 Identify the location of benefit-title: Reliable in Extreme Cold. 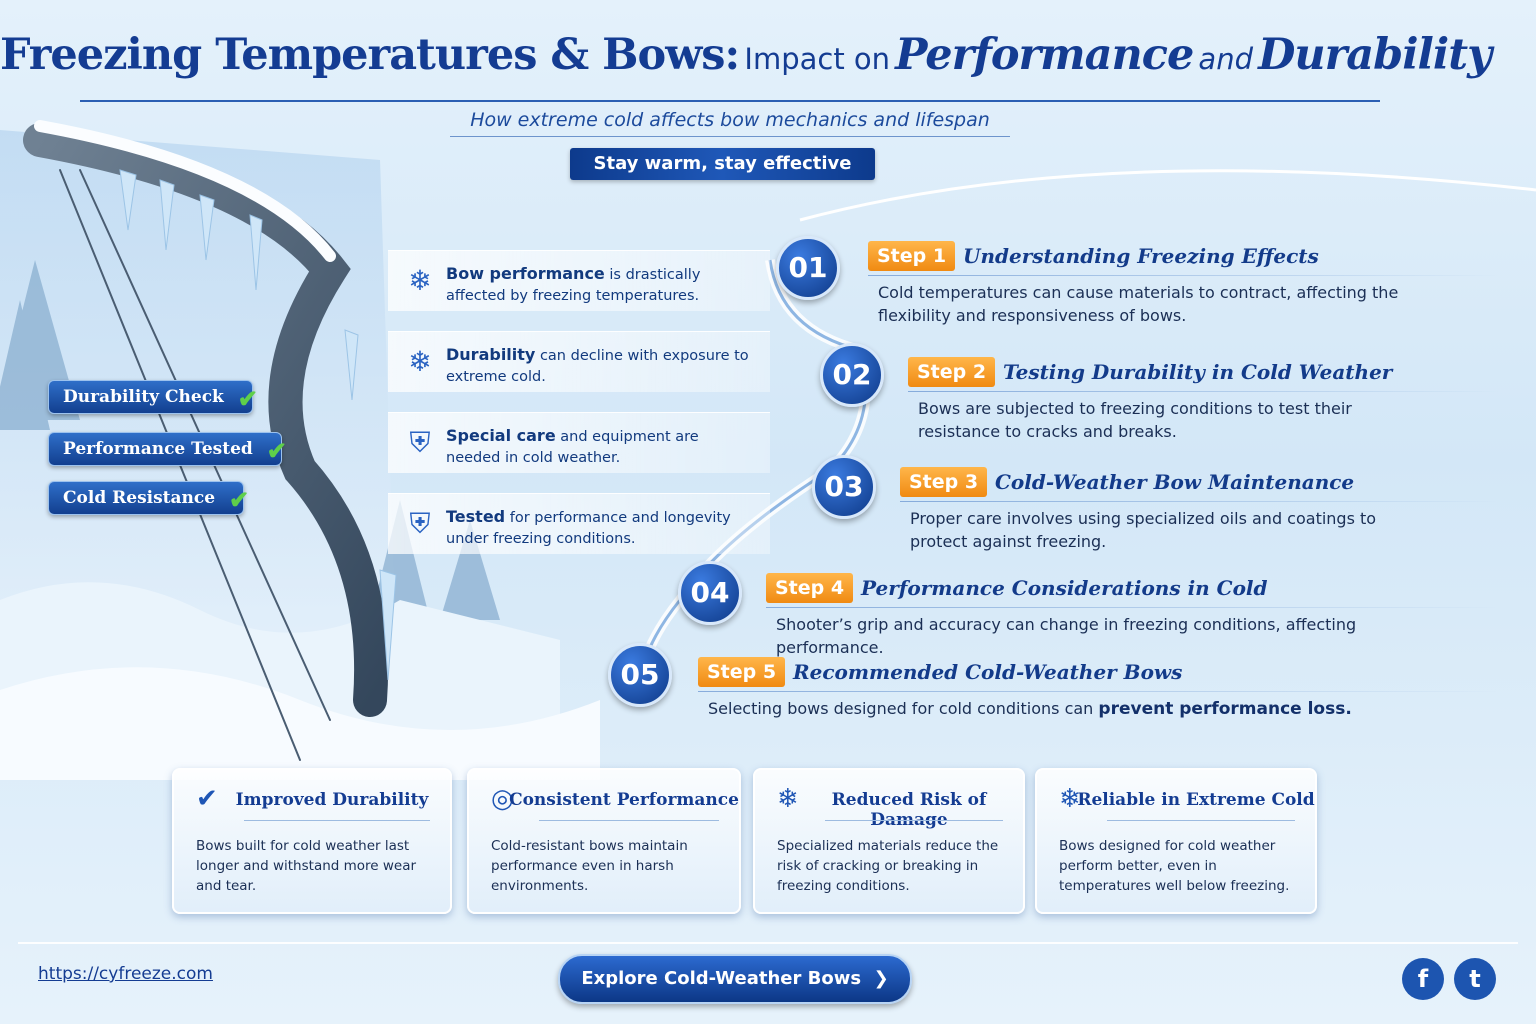
(1196, 800).